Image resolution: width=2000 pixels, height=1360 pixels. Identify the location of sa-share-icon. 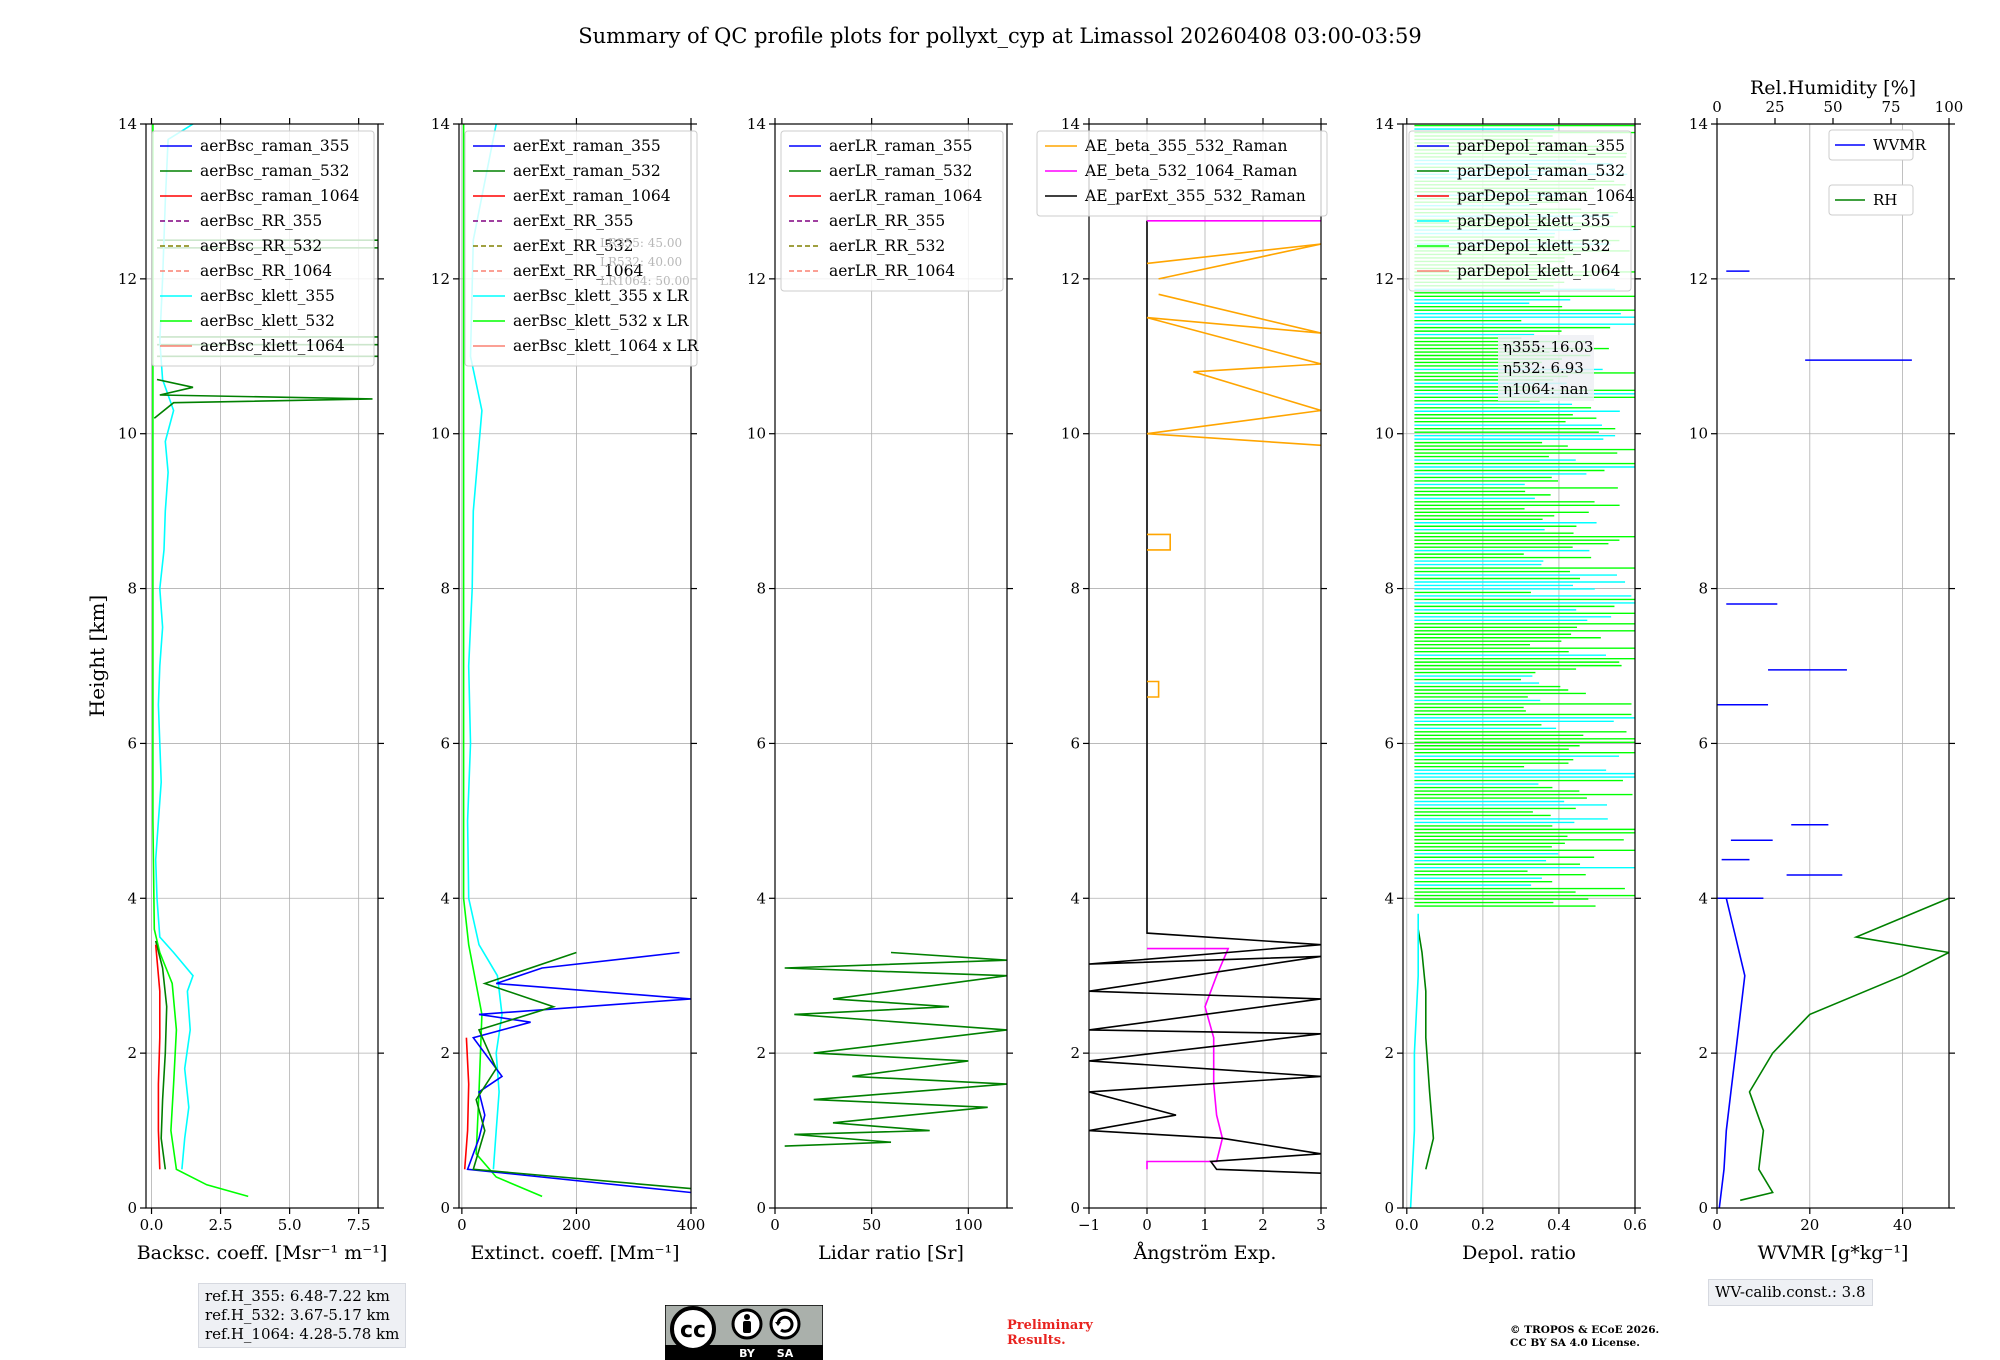
(785, 1324).